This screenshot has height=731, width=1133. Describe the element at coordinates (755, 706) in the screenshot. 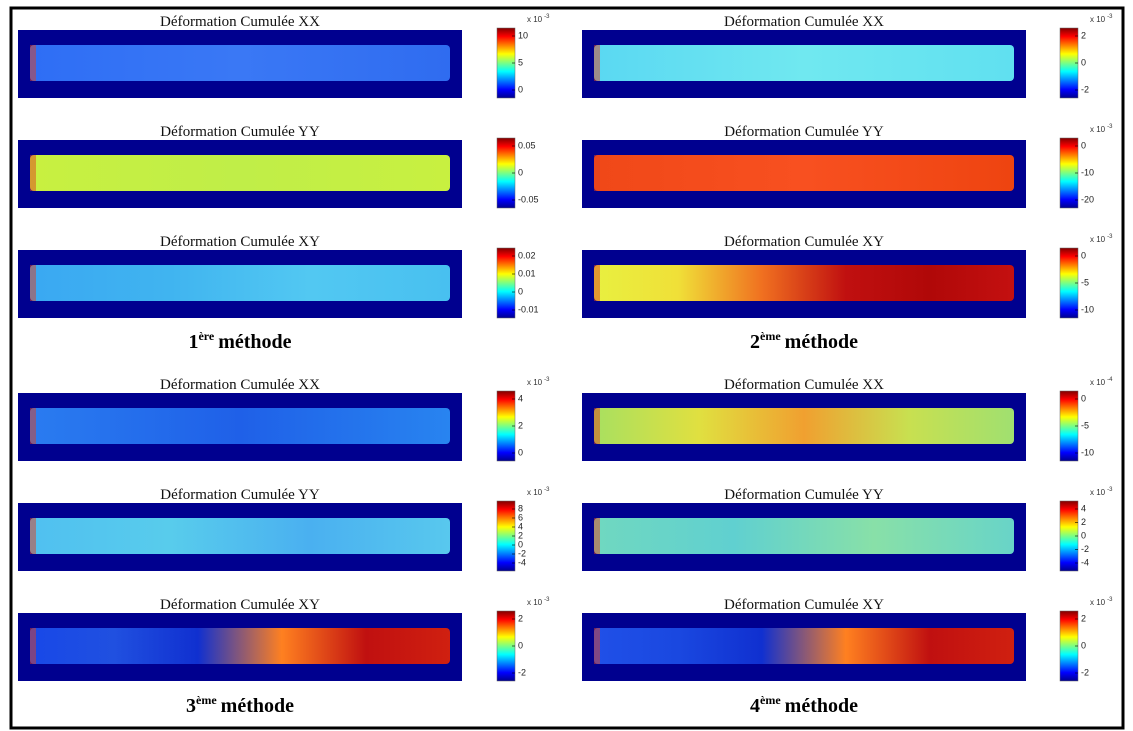

I see `method-number: 4` at that location.